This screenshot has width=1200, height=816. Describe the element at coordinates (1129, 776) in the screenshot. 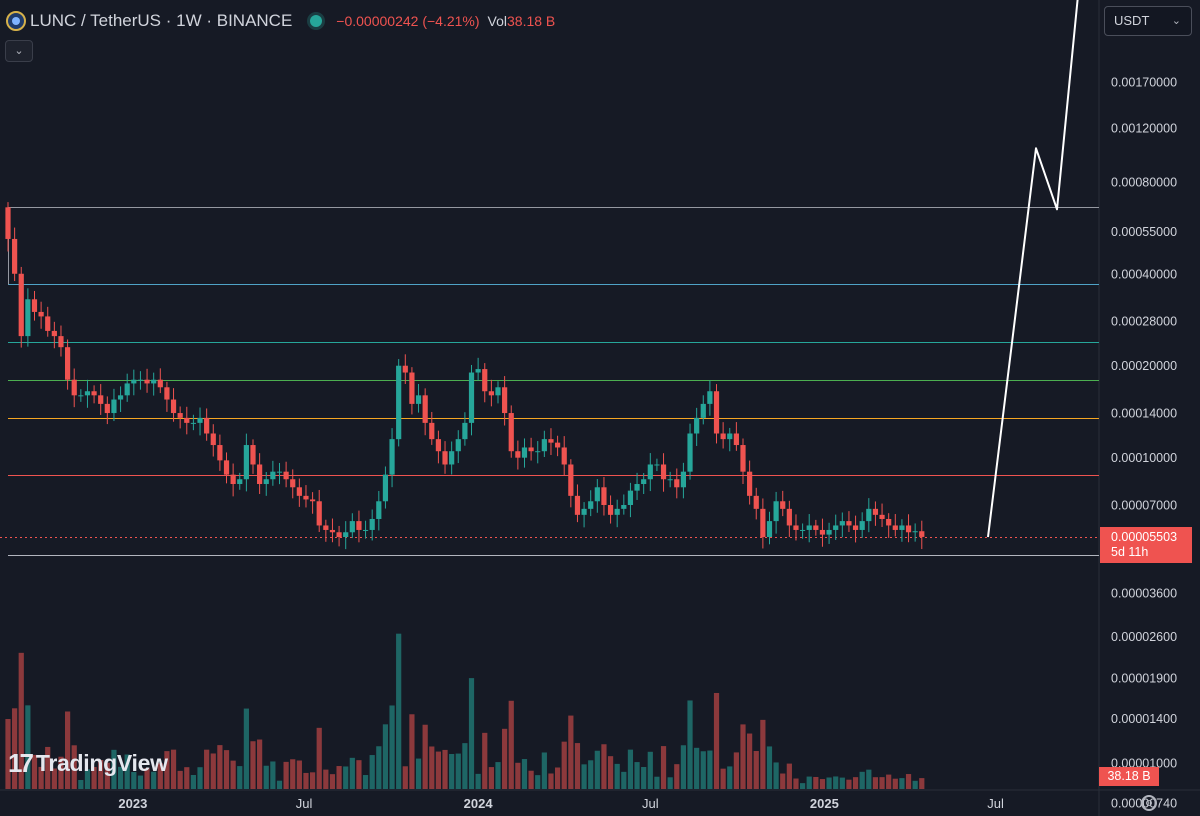

I see `volume-badge: 38.18 B` at that location.